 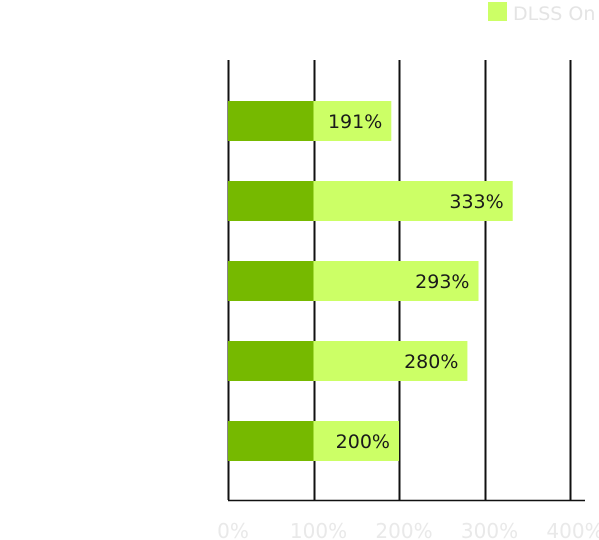 I want to click on x-tick-label-3: 300%, so click(x=489, y=529).